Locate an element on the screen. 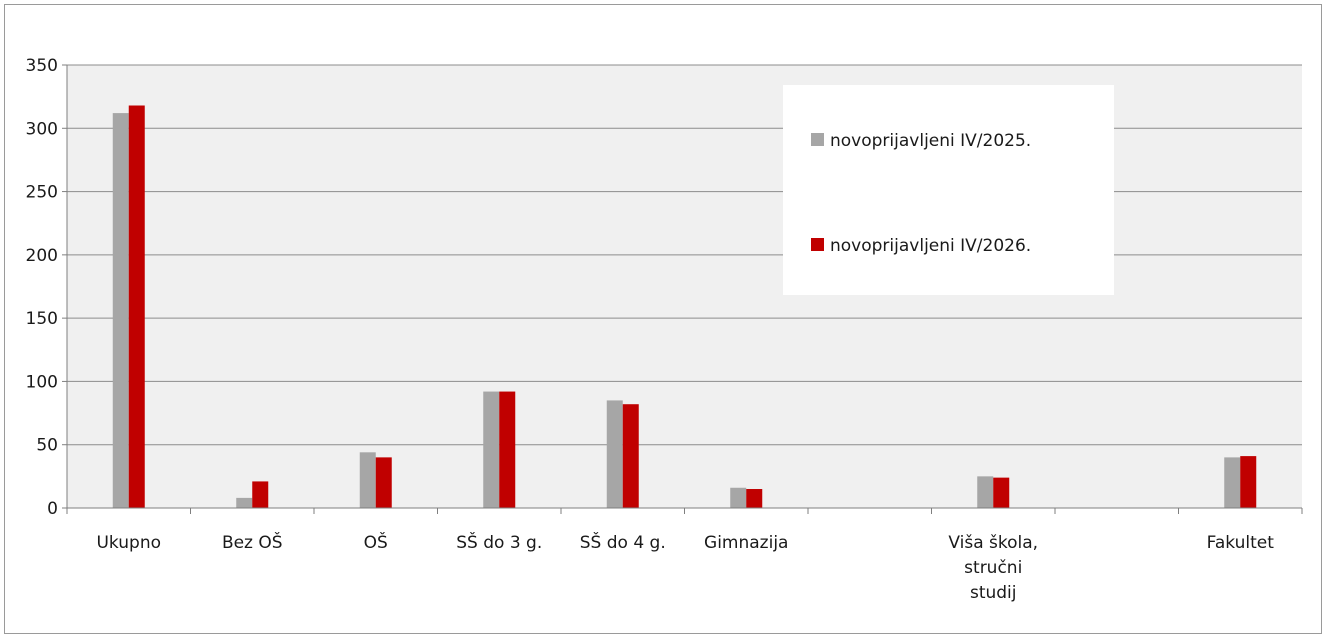 This screenshot has height=640, width=1329. bar: 44 is located at coordinates (367, 480).